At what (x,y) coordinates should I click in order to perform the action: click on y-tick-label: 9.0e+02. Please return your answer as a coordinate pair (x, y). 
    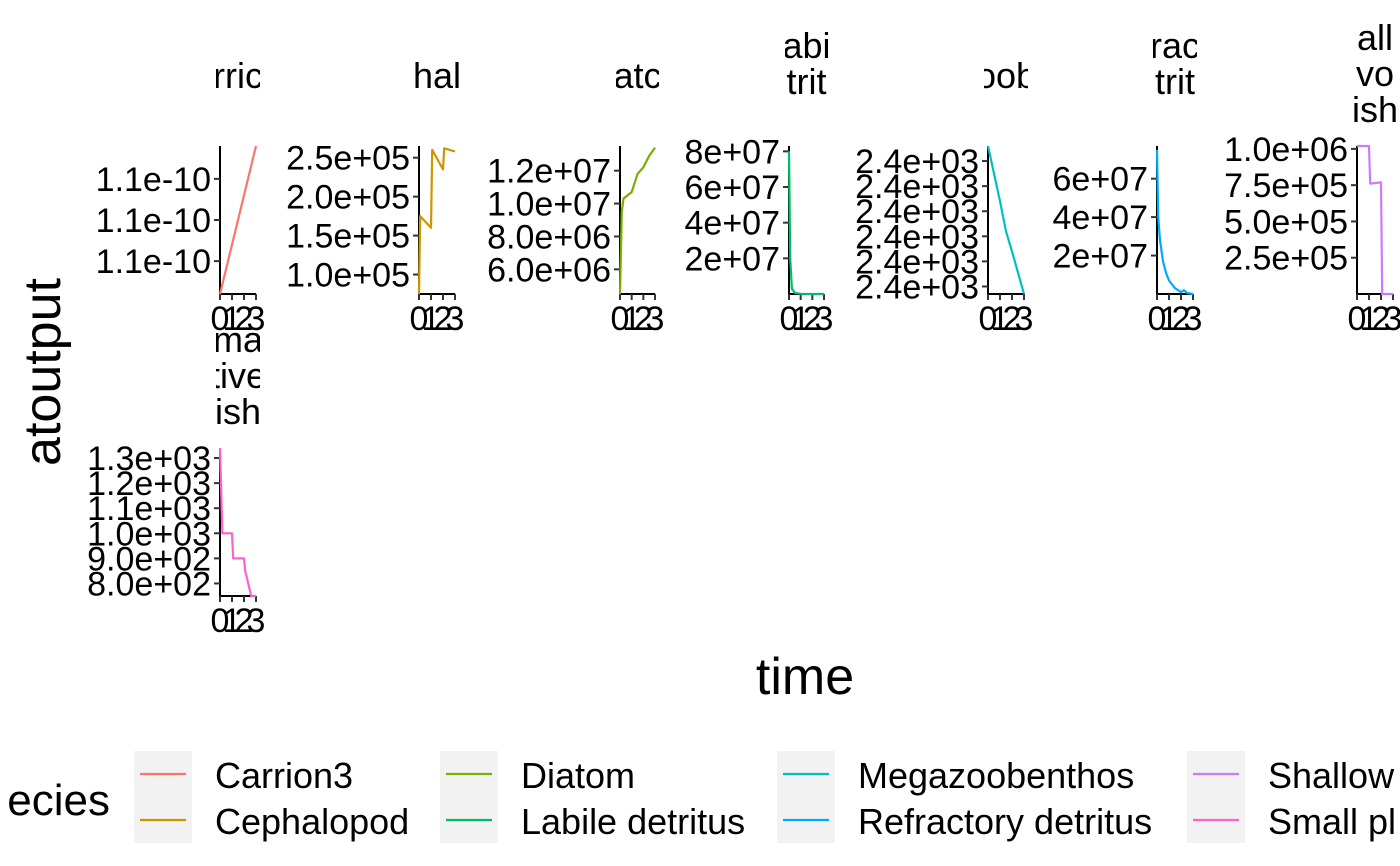
    Looking at the image, I should click on (149, 559).